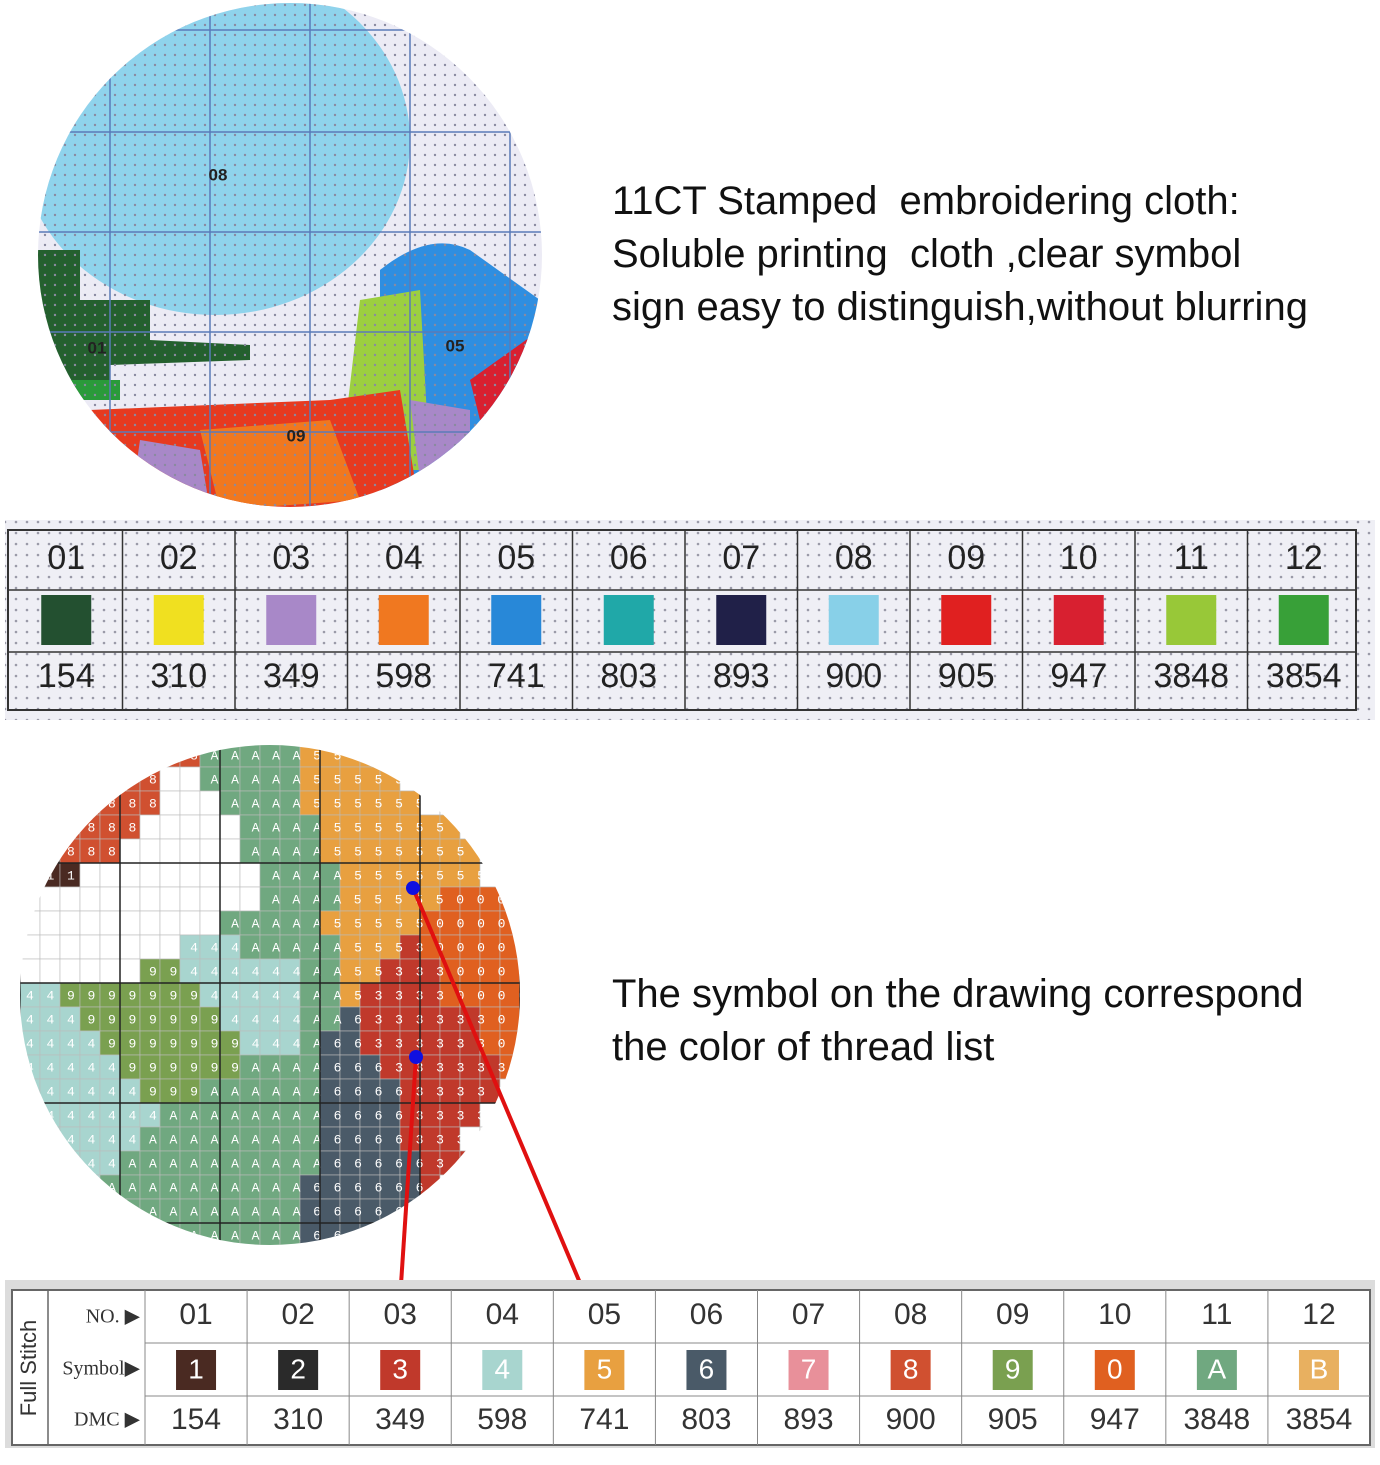 The height and width of the screenshot is (1465, 1380). Describe the element at coordinates (958, 994) in the screenshot. I see `caption-line: The symbol on the drawing correspond` at that location.